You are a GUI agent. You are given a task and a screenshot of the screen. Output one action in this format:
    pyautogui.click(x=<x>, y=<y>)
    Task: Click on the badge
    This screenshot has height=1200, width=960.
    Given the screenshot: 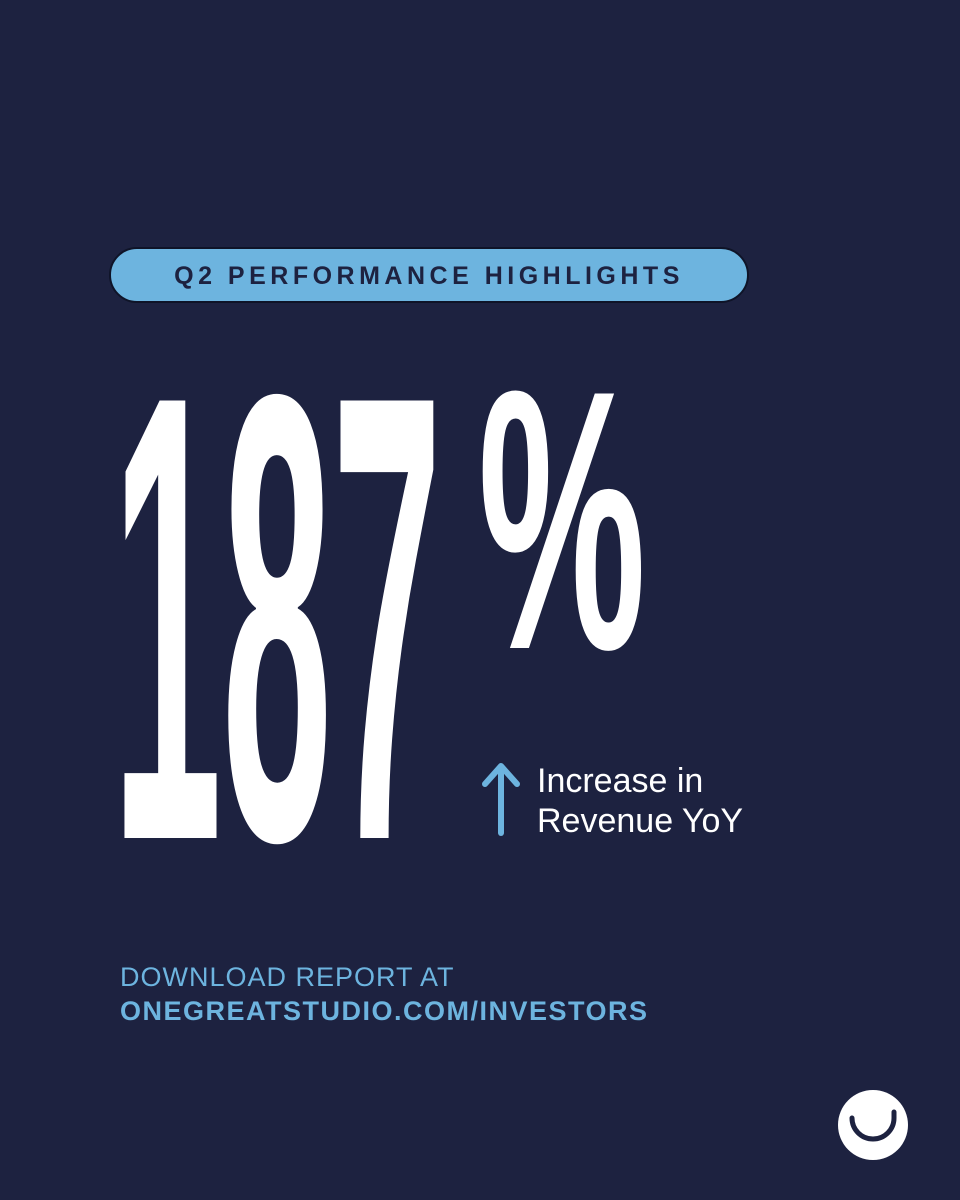 What is the action you would take?
    pyautogui.click(x=429, y=275)
    